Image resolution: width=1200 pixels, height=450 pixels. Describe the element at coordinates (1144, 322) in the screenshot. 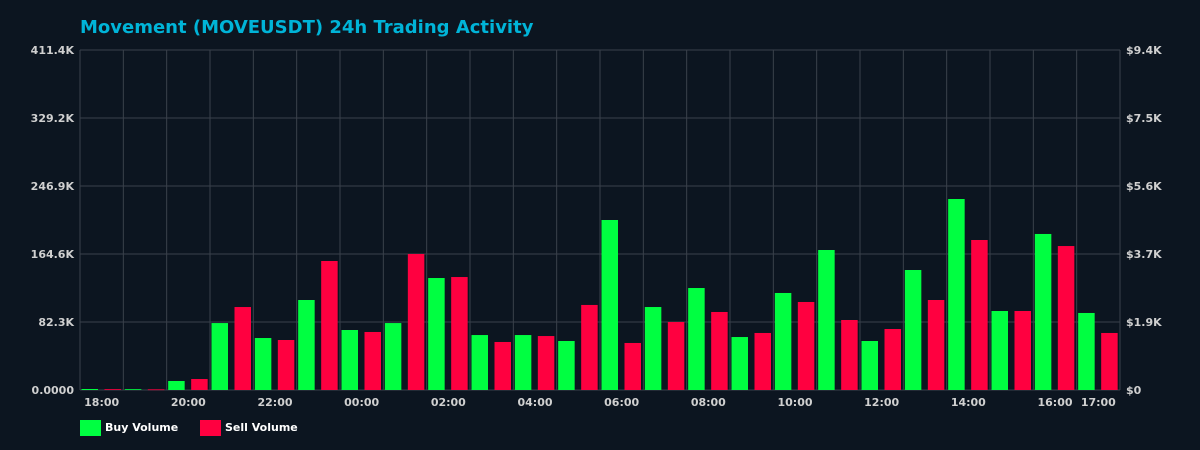

I see `y2-tick-label: $1.9K` at that location.